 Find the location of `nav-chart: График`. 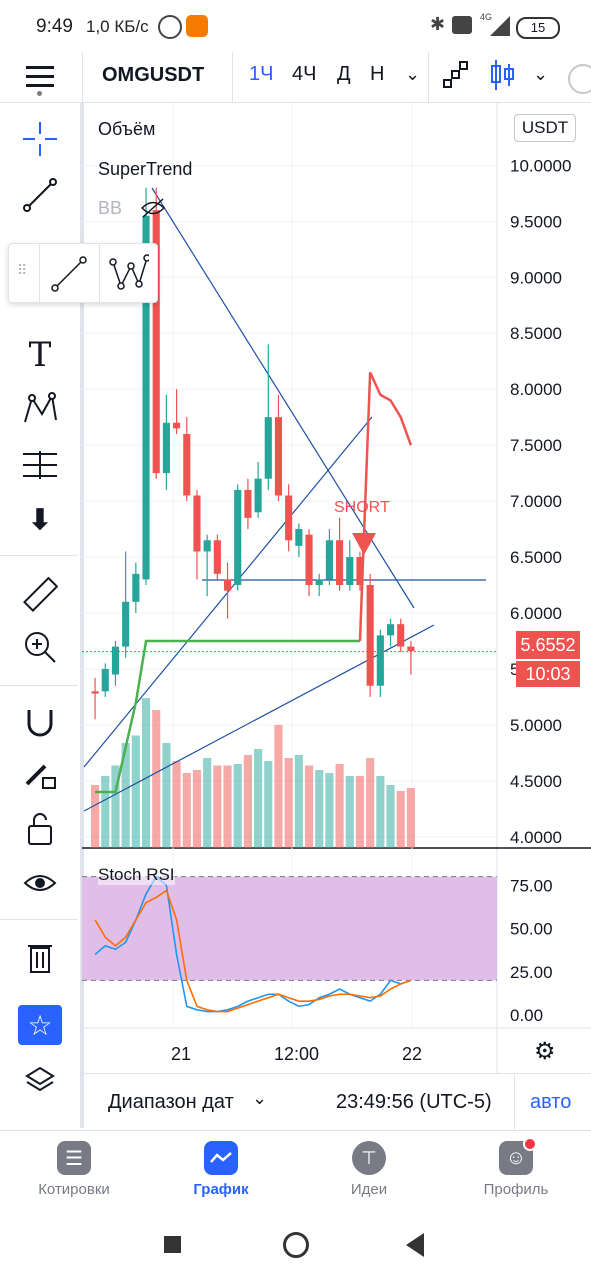

nav-chart: График is located at coordinates (221, 1169).